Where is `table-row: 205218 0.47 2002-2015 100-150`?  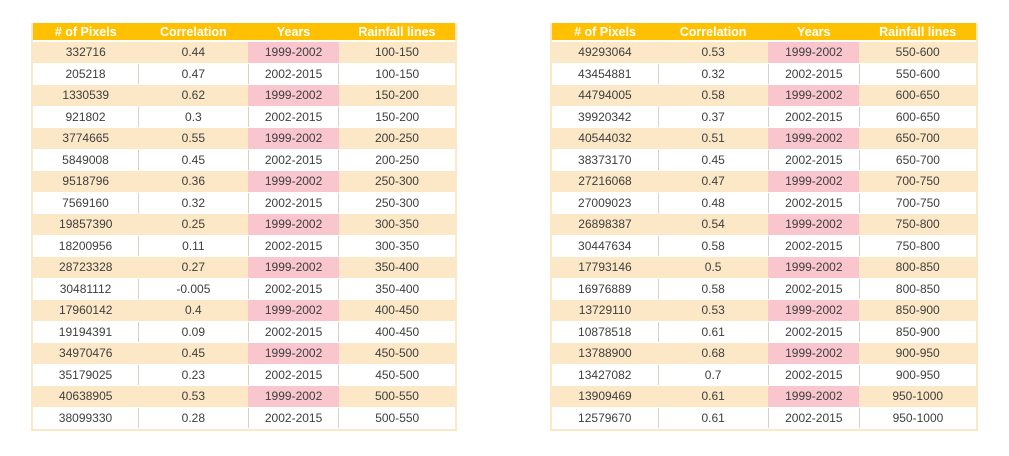 table-row: 205218 0.47 2002-2015 100-150 is located at coordinates (244, 74).